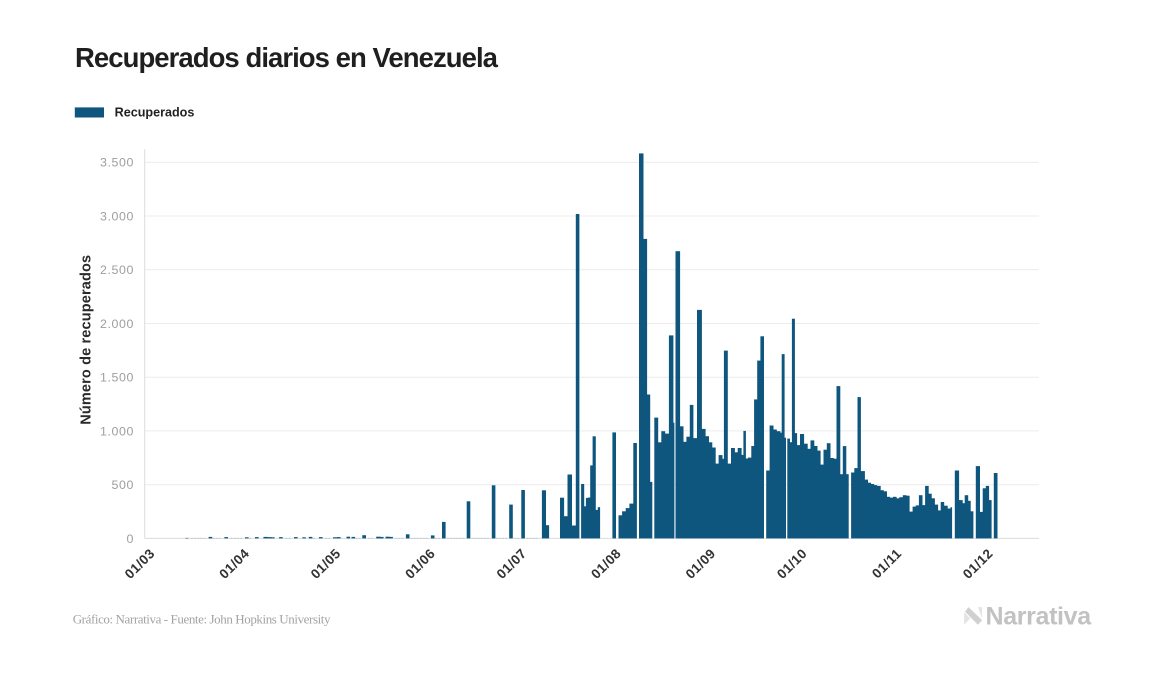  What do you see at coordinates (117, 163) in the screenshot?
I see `svg-text: 3.500` at bounding box center [117, 163].